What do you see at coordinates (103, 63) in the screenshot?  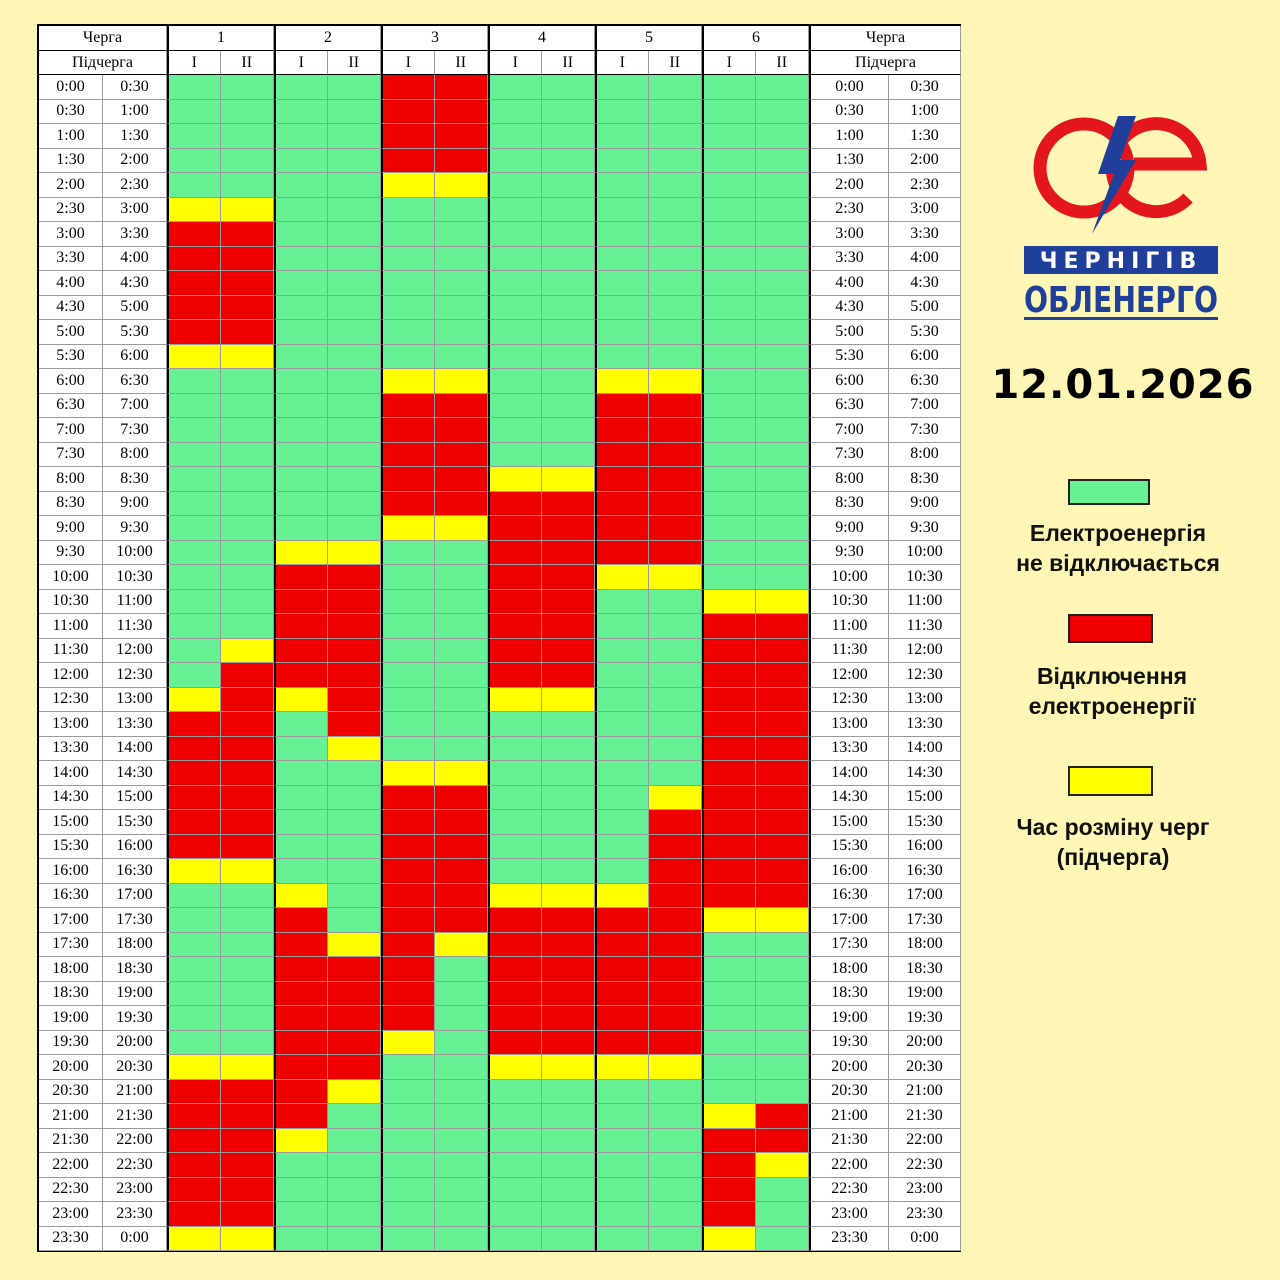 I see `subqueue-header-left: Підчерга` at bounding box center [103, 63].